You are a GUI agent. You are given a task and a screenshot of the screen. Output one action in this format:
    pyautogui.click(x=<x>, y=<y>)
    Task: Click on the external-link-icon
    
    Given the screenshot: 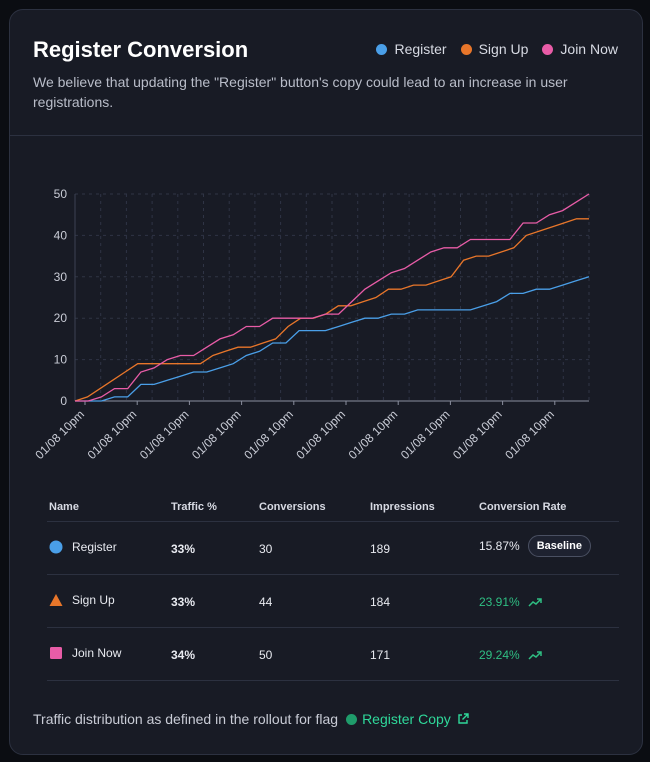 What is the action you would take?
    pyautogui.click(x=463, y=718)
    